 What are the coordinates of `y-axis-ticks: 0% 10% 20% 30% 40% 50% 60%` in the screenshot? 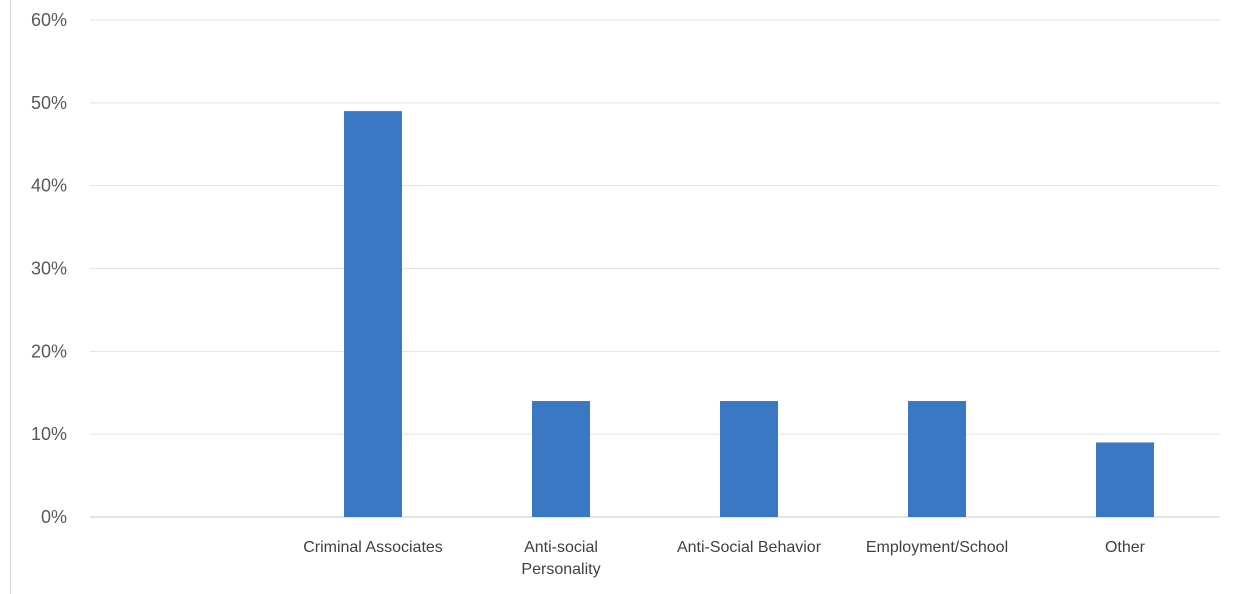 It's located at (49, 268).